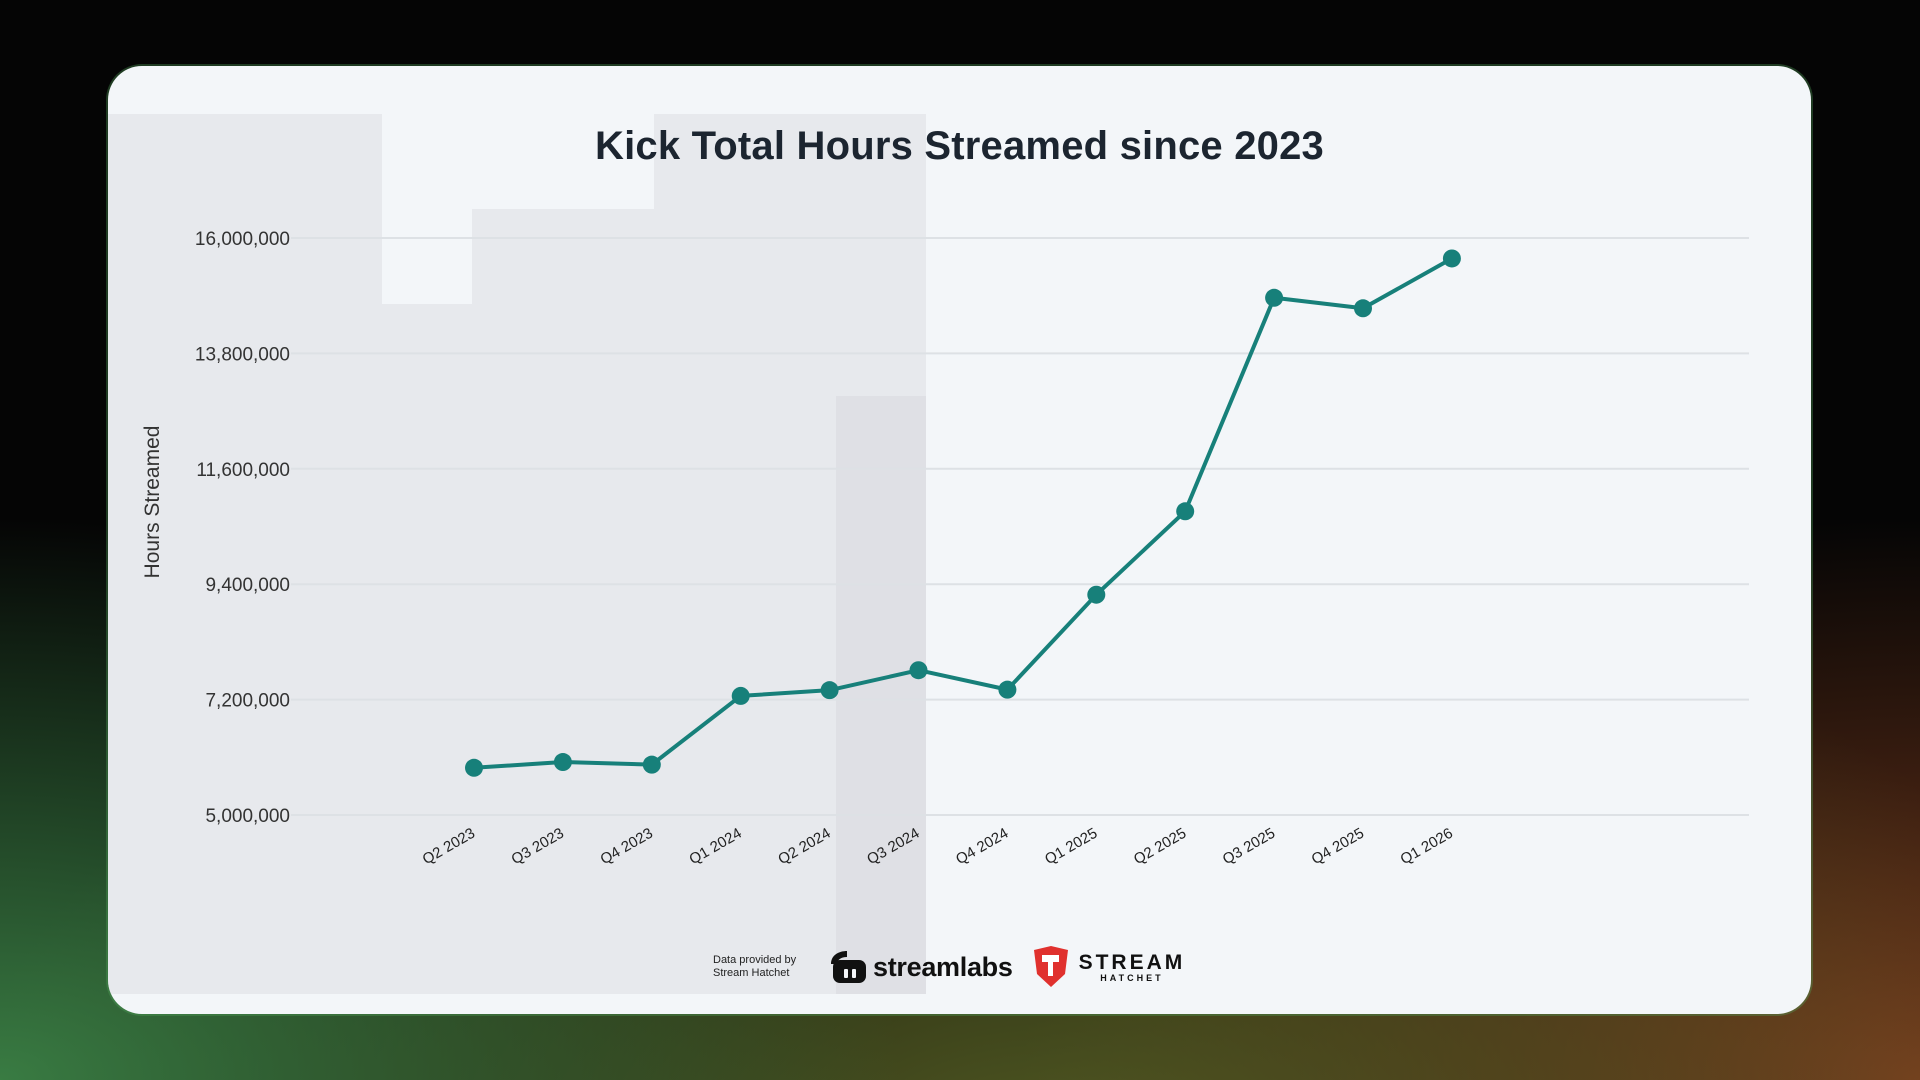 This screenshot has width=1920, height=1080. What do you see at coordinates (538, 846) in the screenshot?
I see `x-tick-label: Q3 2023` at bounding box center [538, 846].